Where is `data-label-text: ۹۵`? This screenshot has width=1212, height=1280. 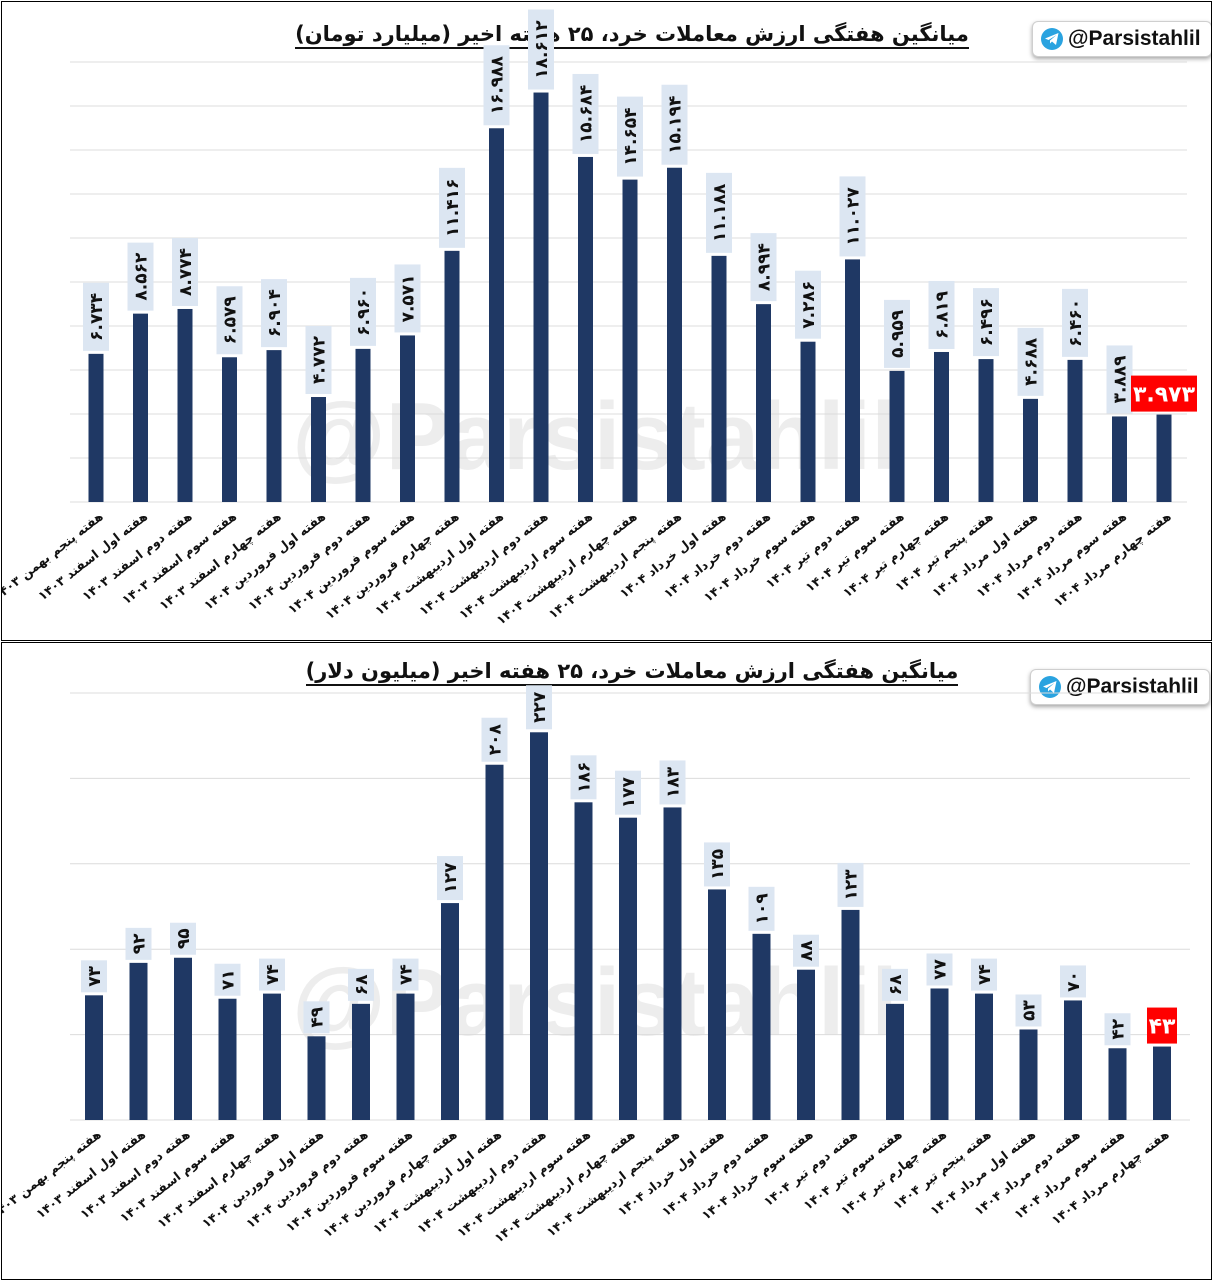 data-label-text: ۹۵ is located at coordinates (184, 938).